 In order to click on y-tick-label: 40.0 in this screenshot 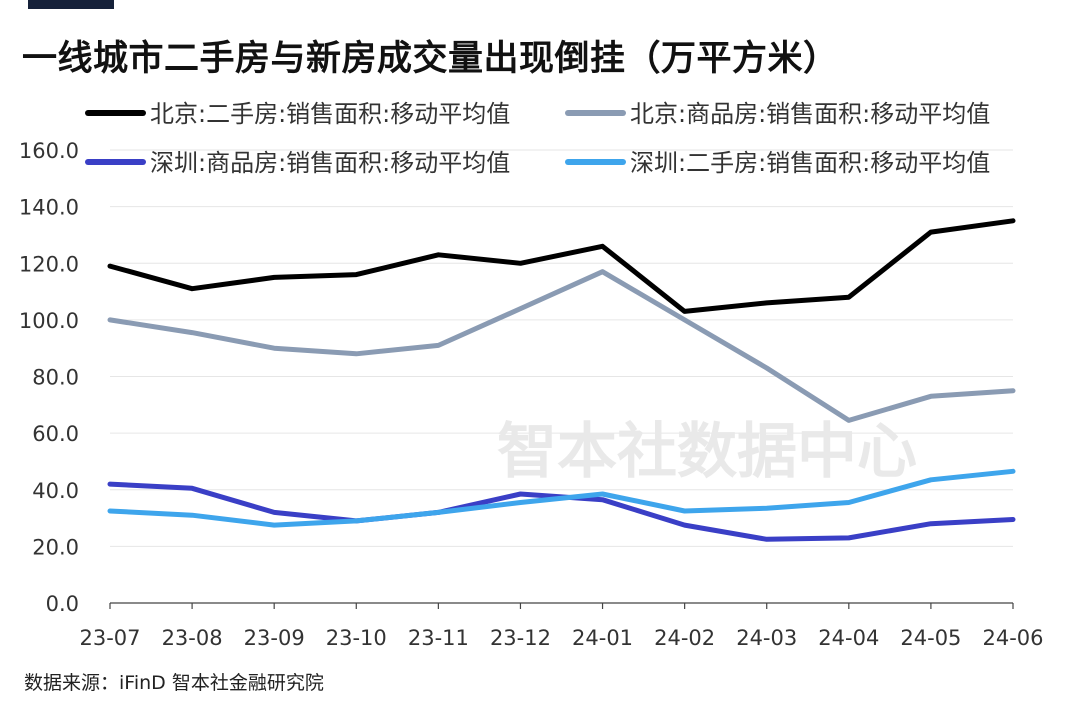, I will do `click(55, 491)`.